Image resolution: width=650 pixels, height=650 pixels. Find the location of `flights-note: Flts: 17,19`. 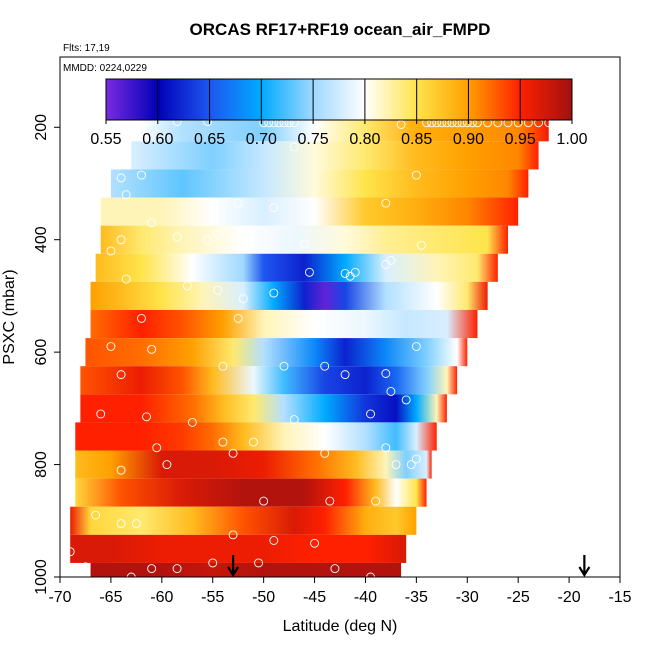

flights-note: Flts: 17,19 is located at coordinates (86, 48).